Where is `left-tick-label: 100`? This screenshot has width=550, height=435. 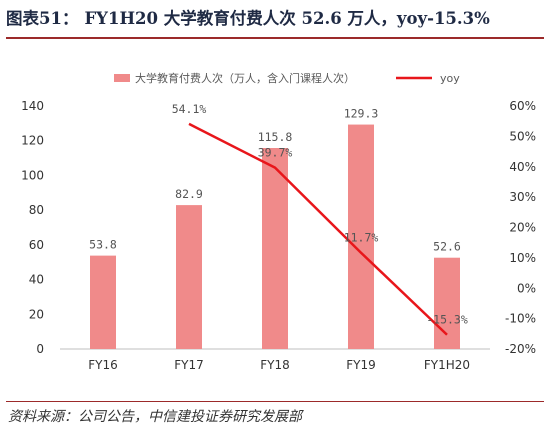
left-tick-label: 100 is located at coordinates (32, 175).